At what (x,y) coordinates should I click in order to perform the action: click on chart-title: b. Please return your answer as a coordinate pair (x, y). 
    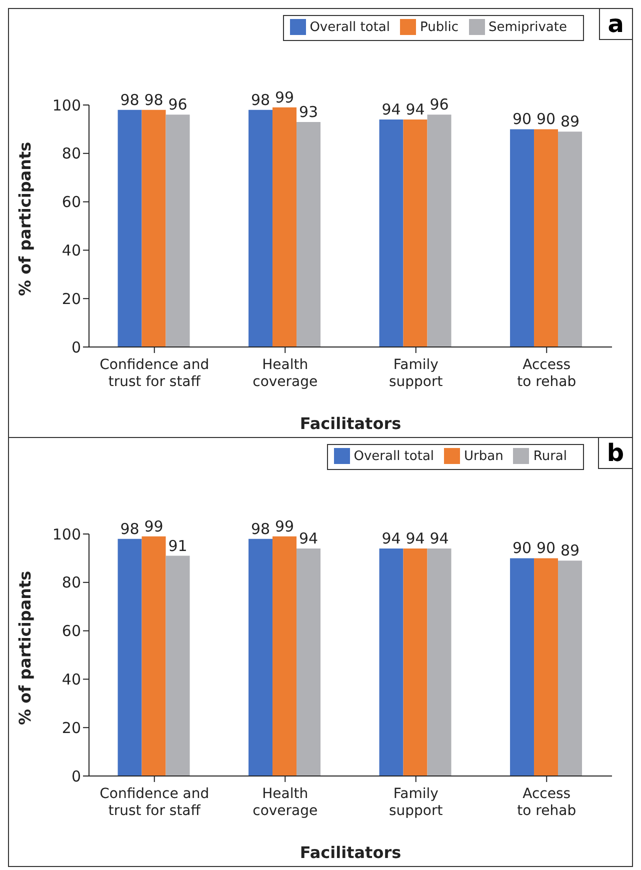
    Looking at the image, I should click on (615, 453).